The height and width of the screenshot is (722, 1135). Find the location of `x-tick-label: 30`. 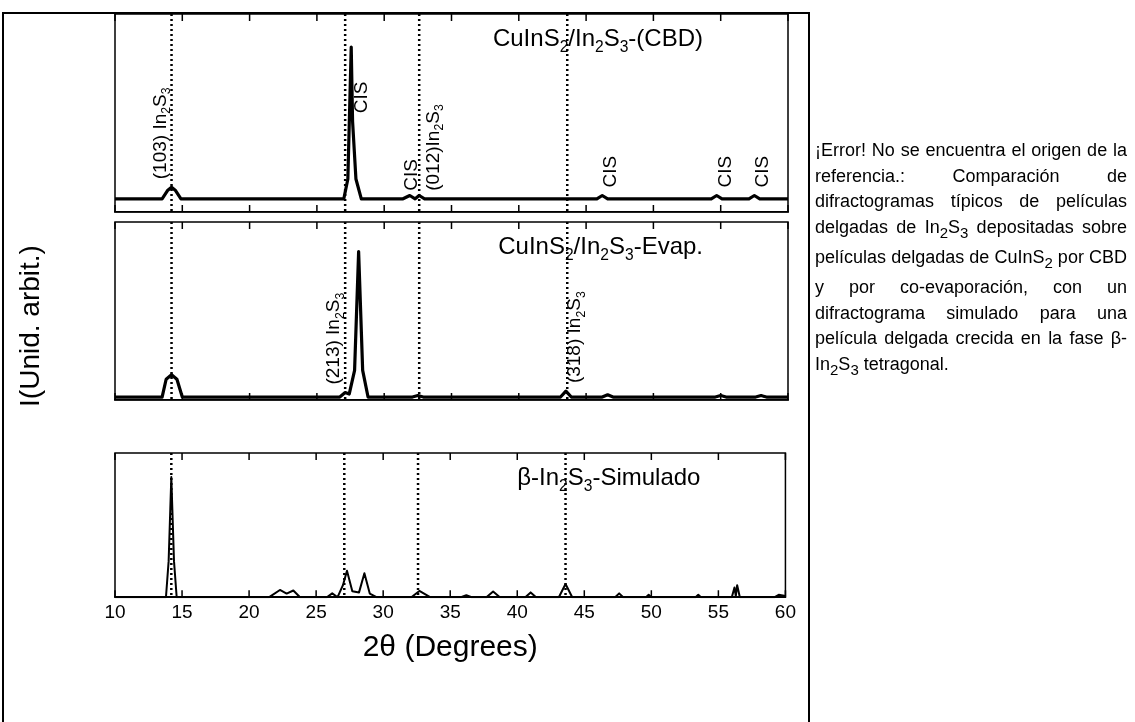

x-tick-label: 30 is located at coordinates (383, 611).